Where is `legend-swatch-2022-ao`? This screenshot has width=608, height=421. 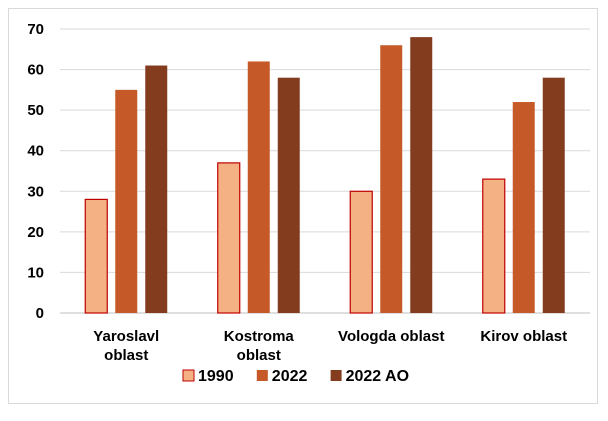
legend-swatch-2022-ao is located at coordinates (336, 375).